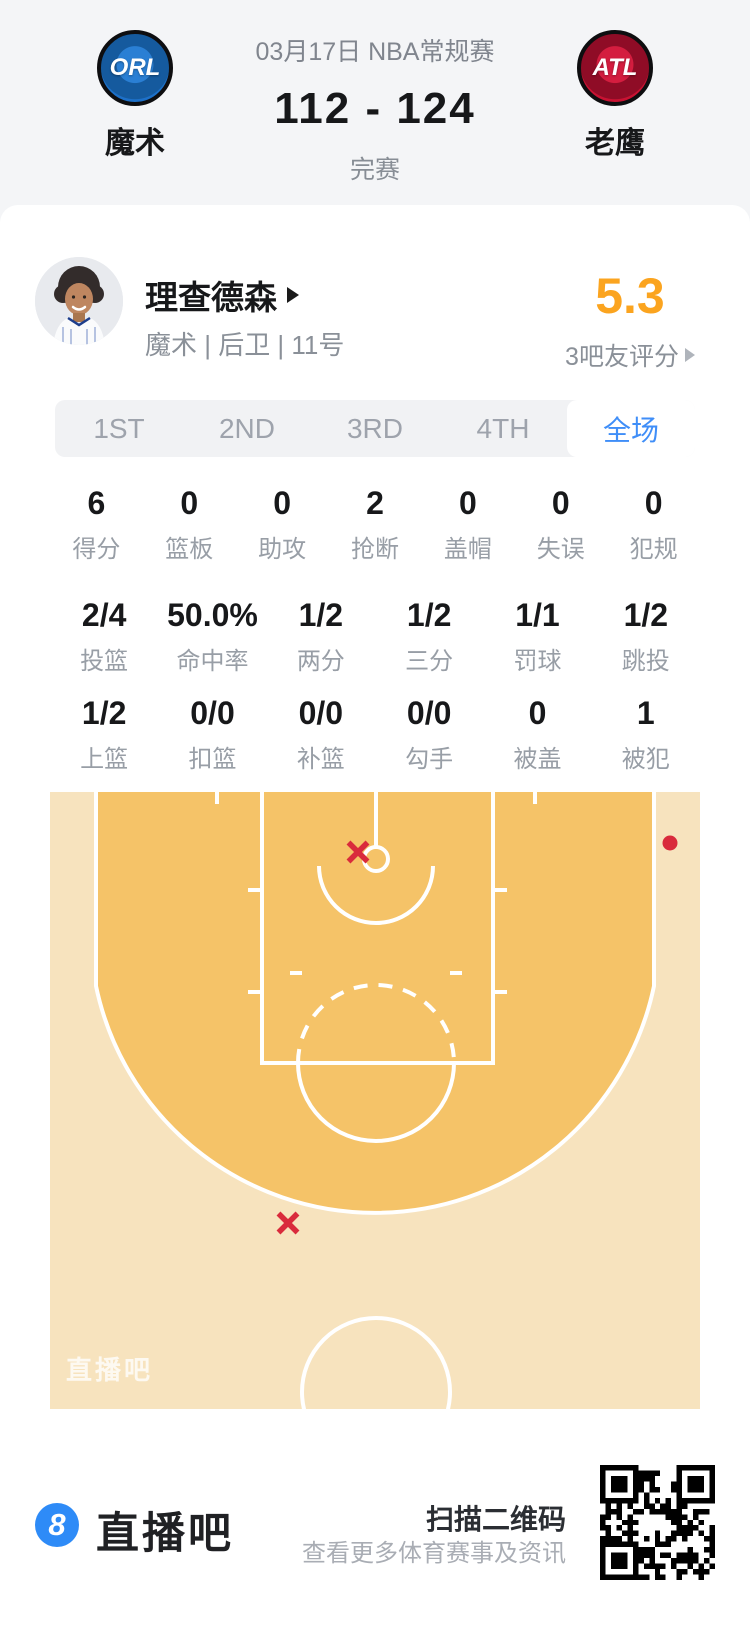 This screenshot has width=750, height=1629. What do you see at coordinates (212, 661) in the screenshot?
I see `stat-label: 命中率` at bounding box center [212, 661].